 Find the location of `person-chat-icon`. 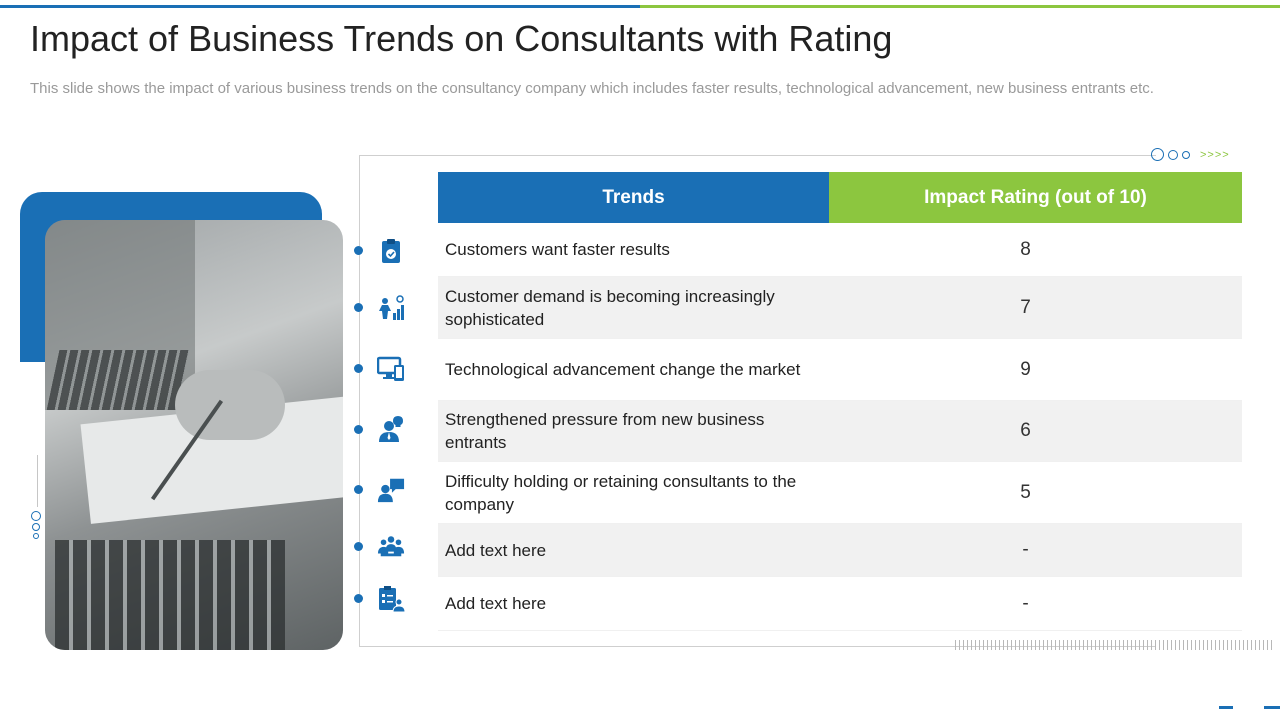

person-chat-icon is located at coordinates (391, 490).